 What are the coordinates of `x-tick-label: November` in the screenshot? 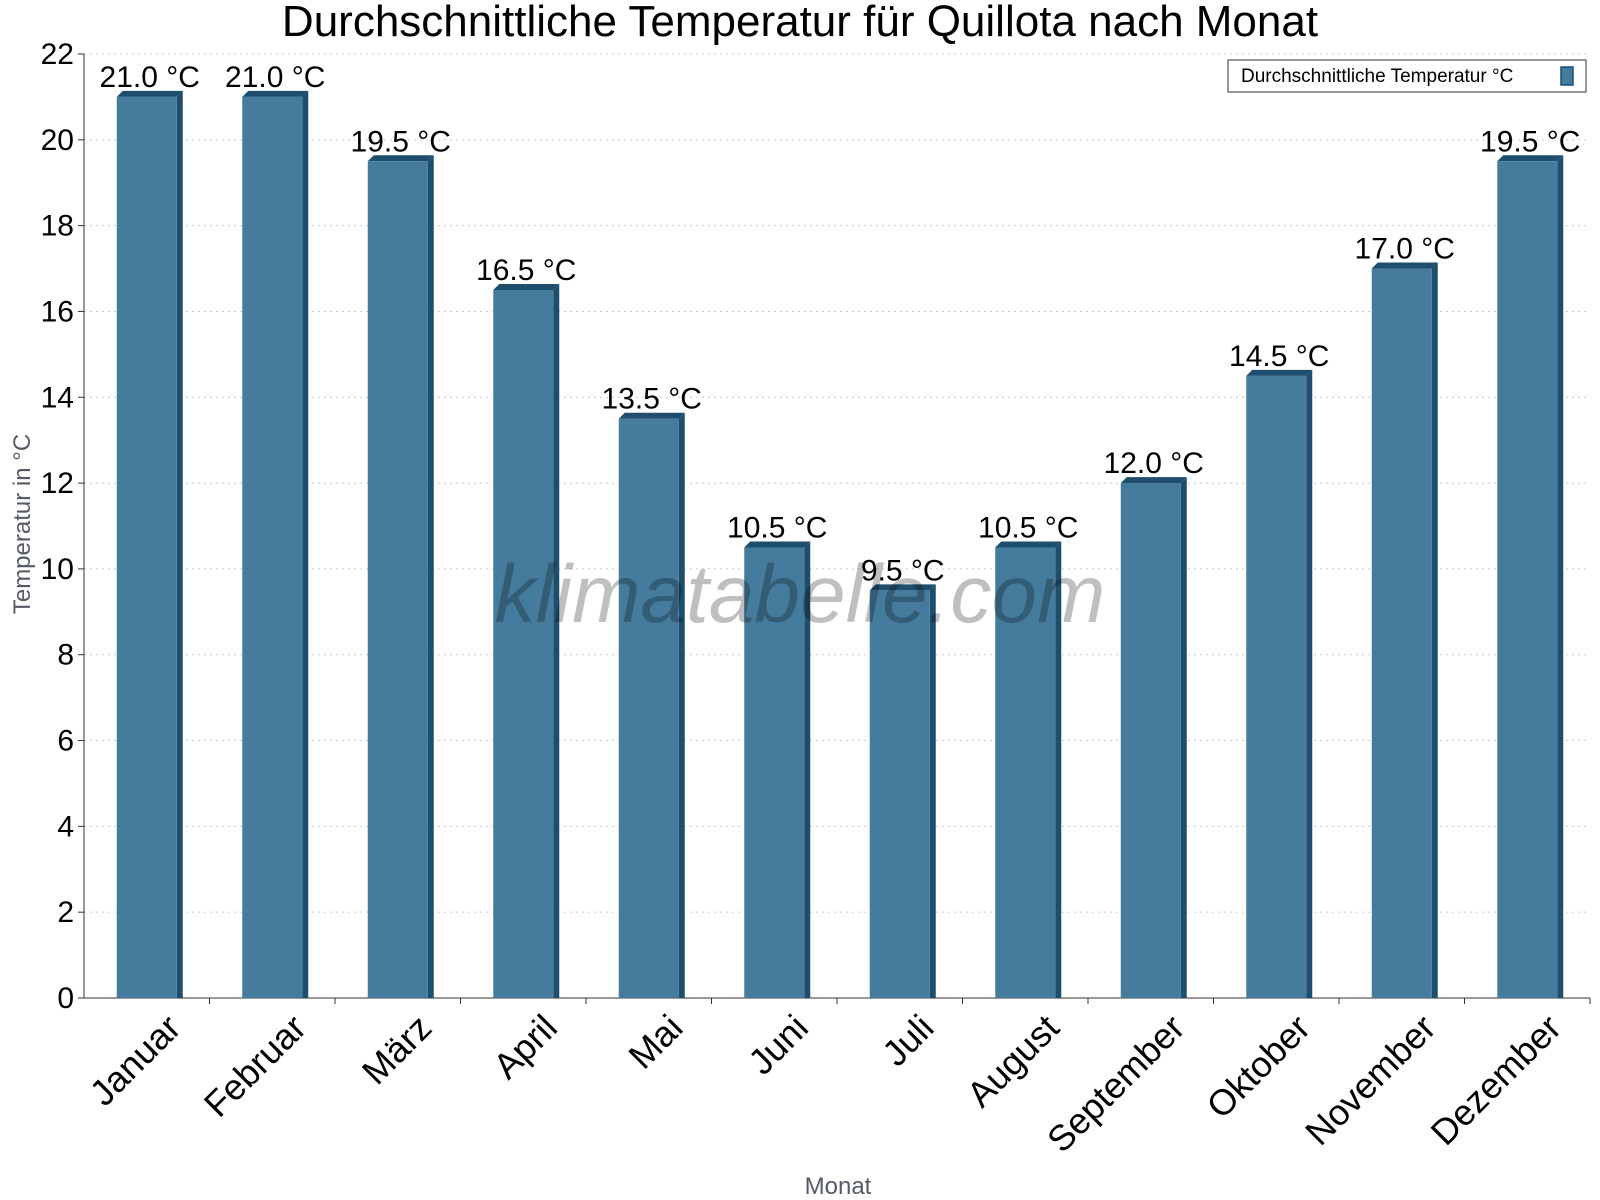 It's located at (1370, 1080).